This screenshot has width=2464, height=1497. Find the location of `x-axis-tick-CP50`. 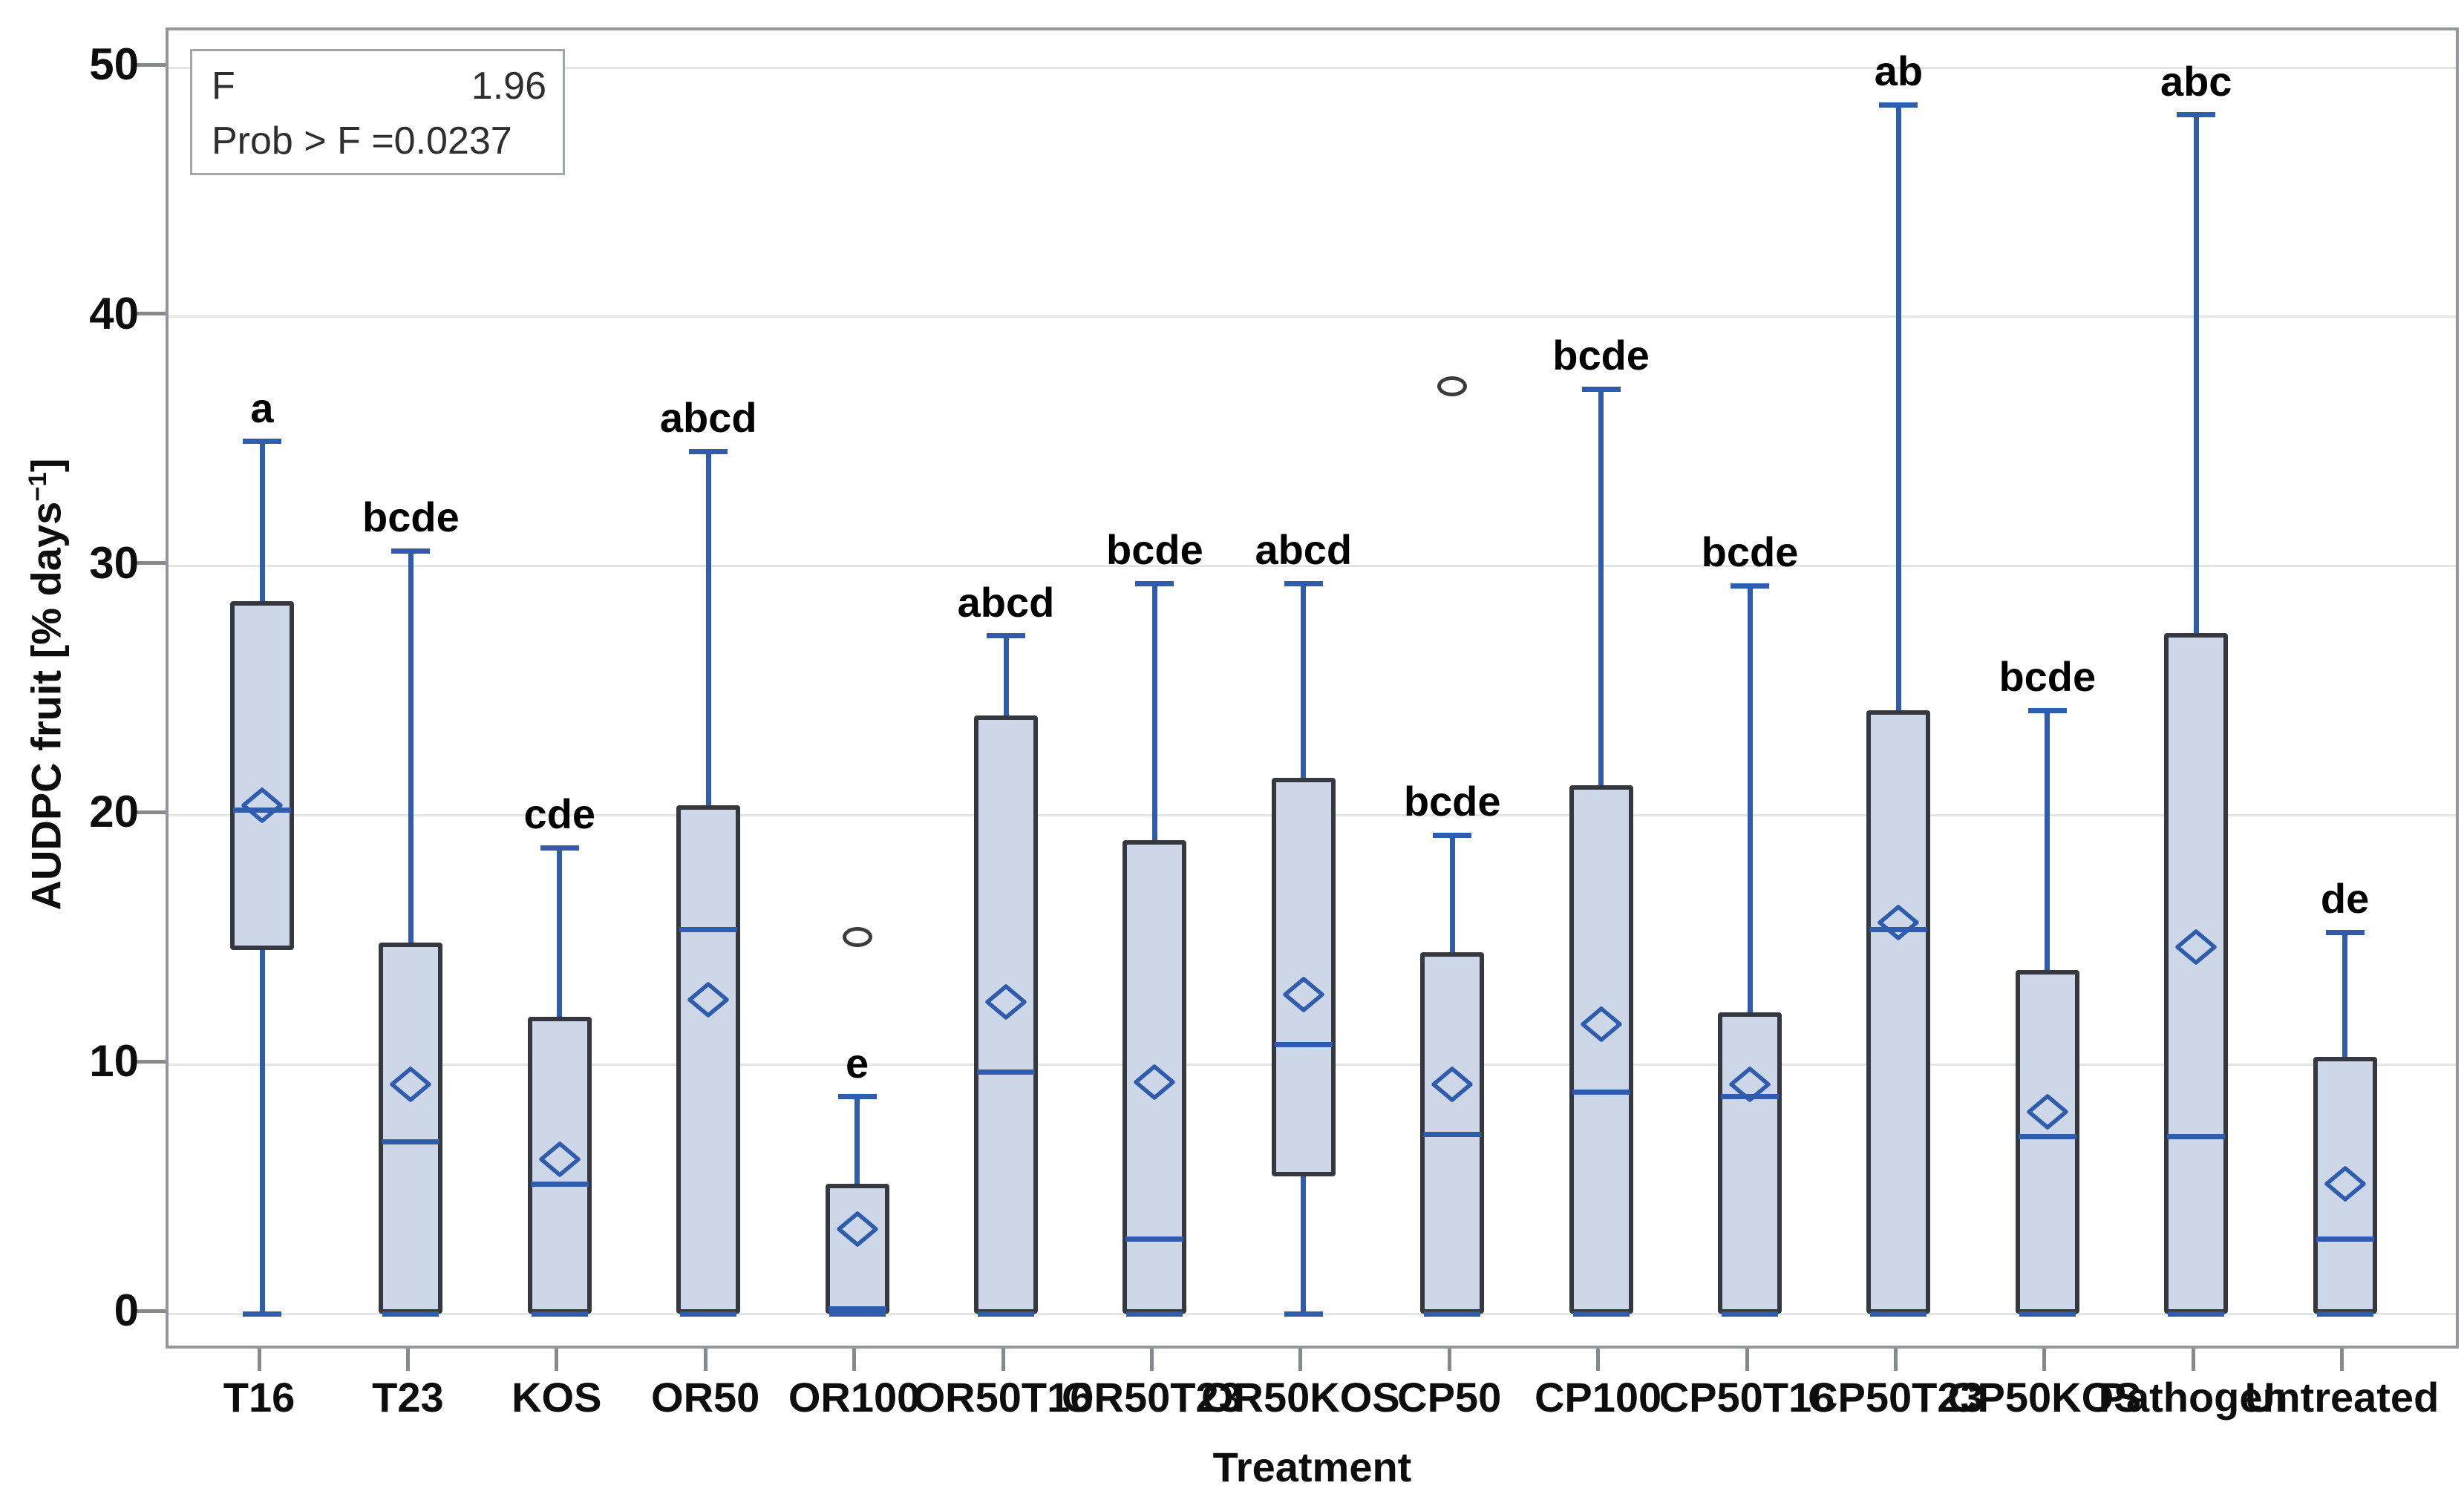

x-axis-tick-CP50 is located at coordinates (1449, 1360).